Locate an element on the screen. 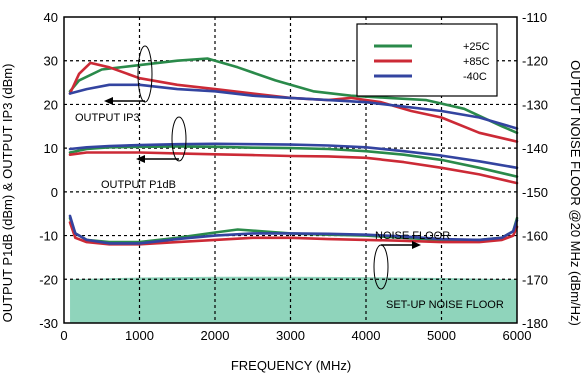  series-p1db-m40c is located at coordinates (293, 156).